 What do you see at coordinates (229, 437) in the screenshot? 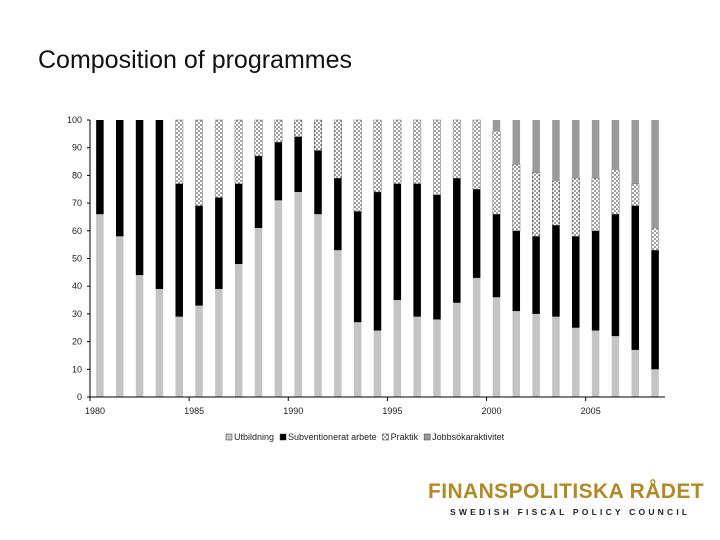
I see `legend-swatch-utbildning` at bounding box center [229, 437].